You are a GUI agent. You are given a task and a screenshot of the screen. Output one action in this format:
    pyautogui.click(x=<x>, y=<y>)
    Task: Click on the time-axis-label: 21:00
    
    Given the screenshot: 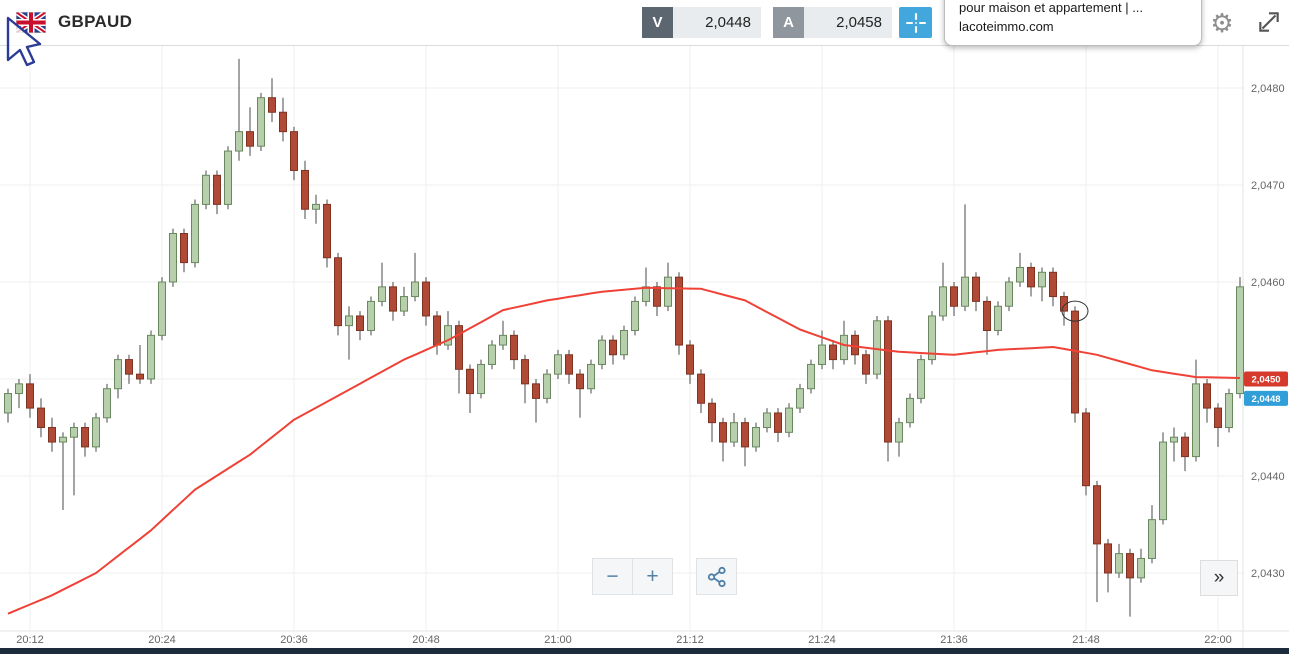 What is the action you would take?
    pyautogui.click(x=558, y=640)
    